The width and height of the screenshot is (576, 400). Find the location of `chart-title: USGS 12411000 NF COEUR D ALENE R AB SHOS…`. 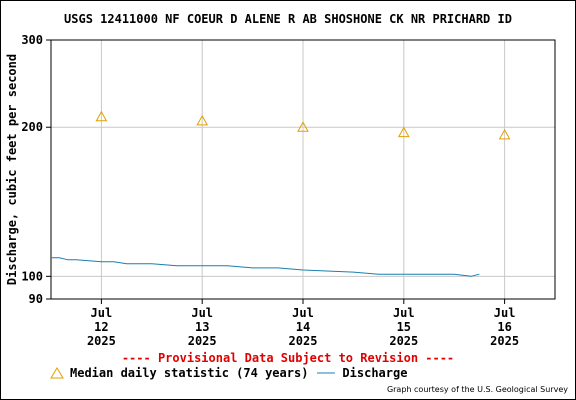

chart-title: USGS 12411000 NF COEUR D ALENE R AB SHOS… is located at coordinates (288, 19).